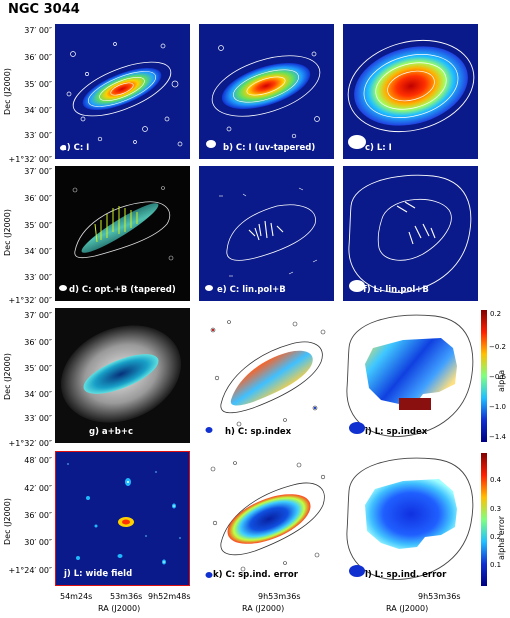 The image size is (510, 618). What do you see at coordinates (258, 432) in the screenshot?
I see `panel-label: h) C: sp.index` at bounding box center [258, 432].